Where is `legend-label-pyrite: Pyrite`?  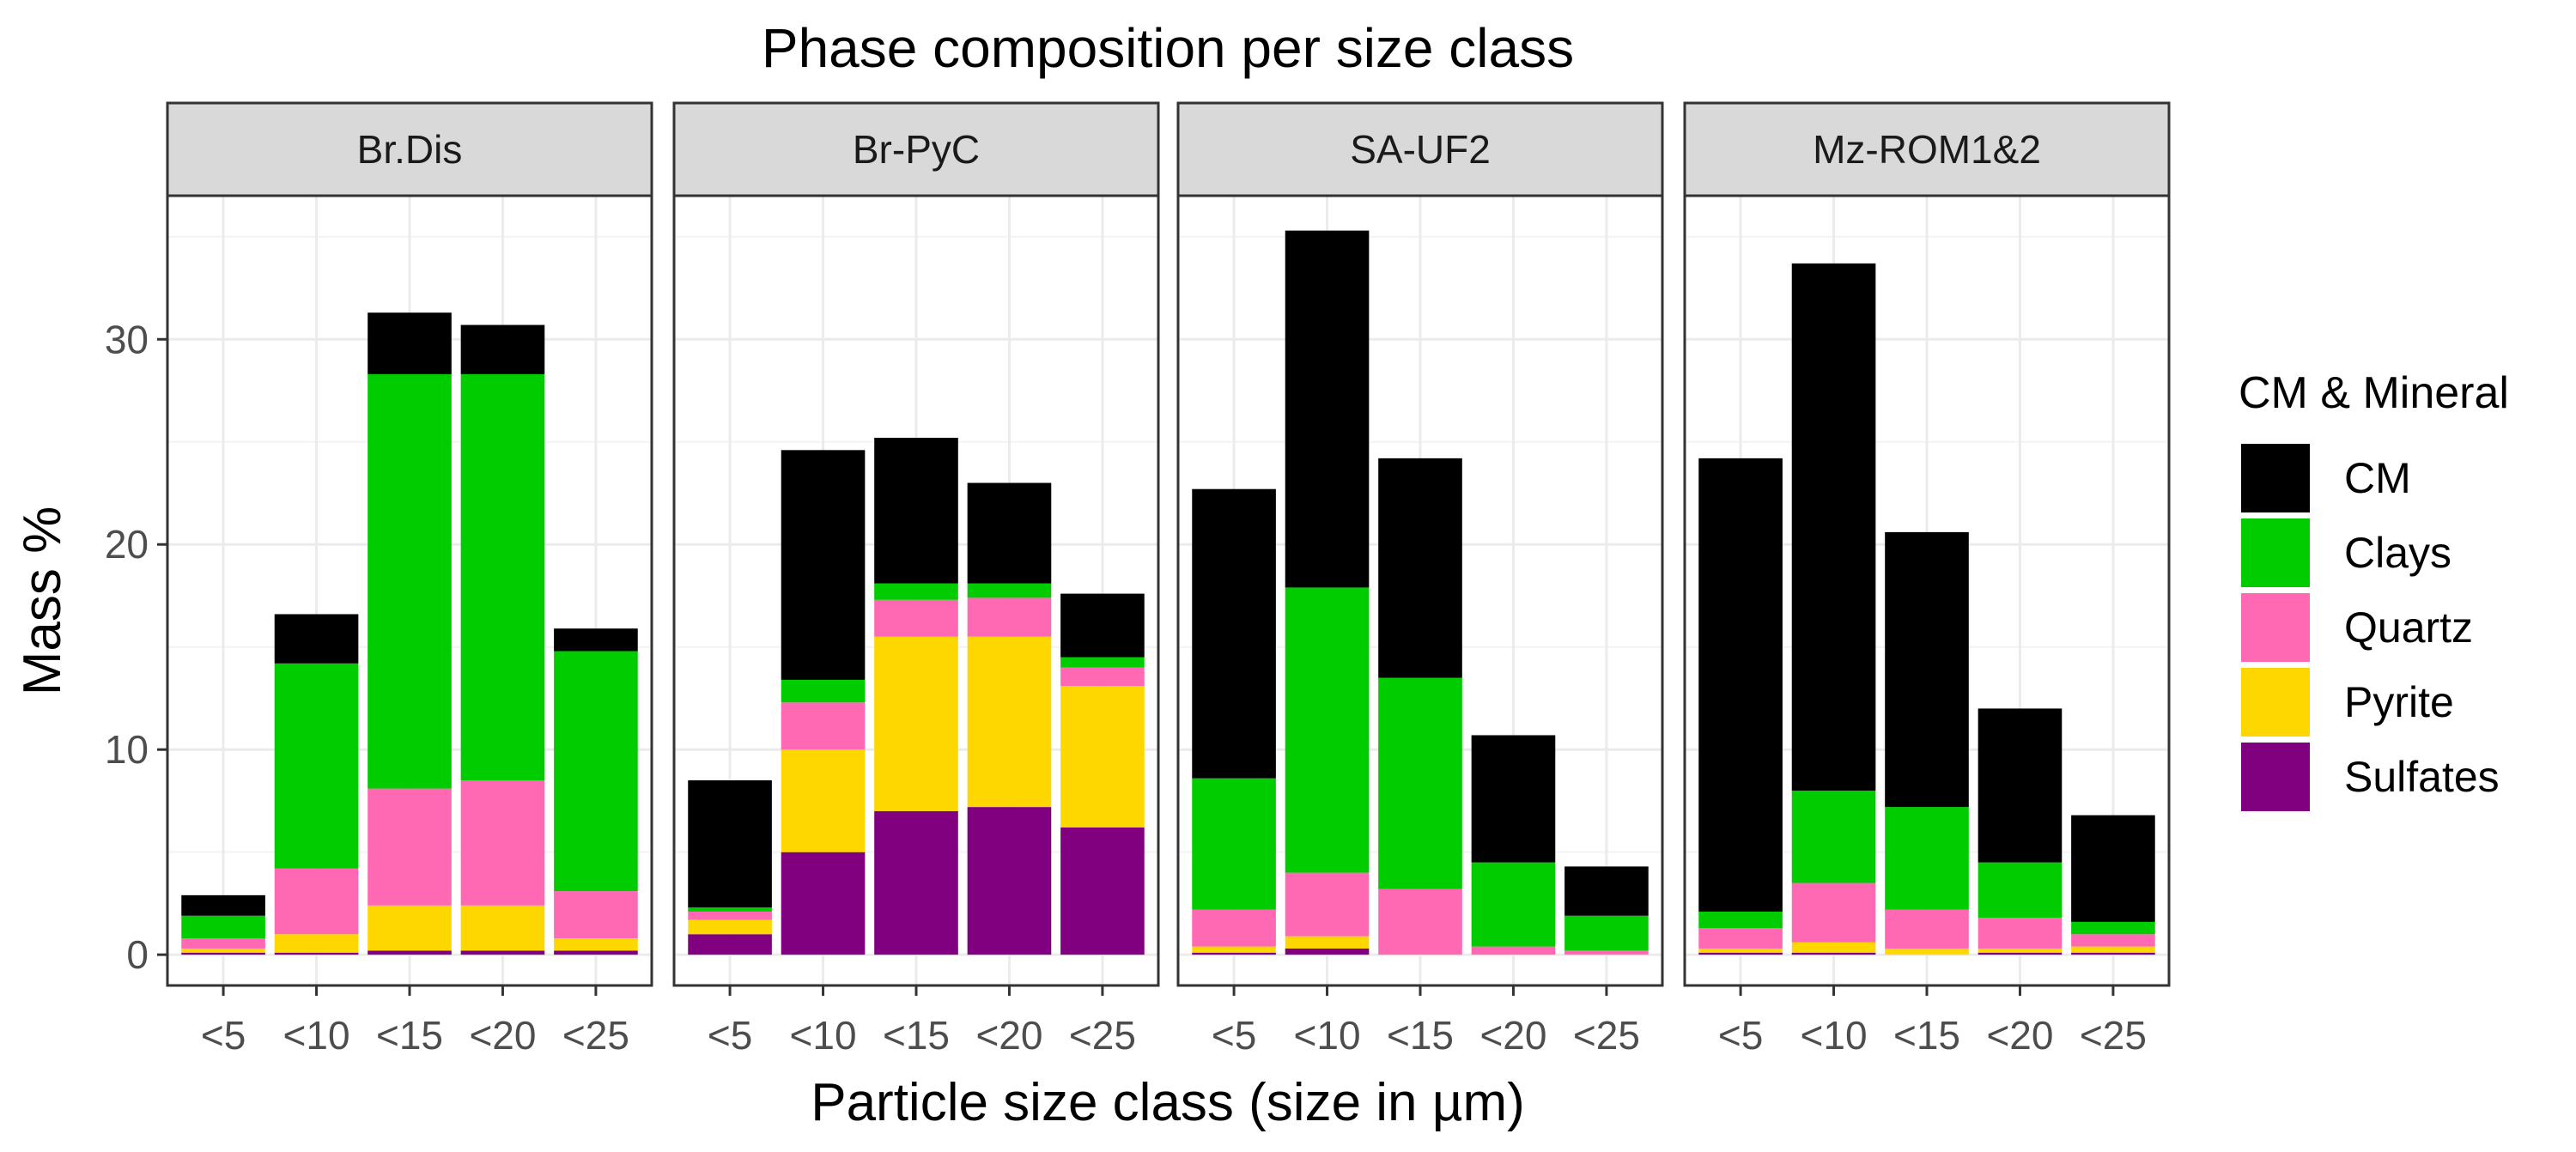 legend-label-pyrite: Pyrite is located at coordinates (2399, 702).